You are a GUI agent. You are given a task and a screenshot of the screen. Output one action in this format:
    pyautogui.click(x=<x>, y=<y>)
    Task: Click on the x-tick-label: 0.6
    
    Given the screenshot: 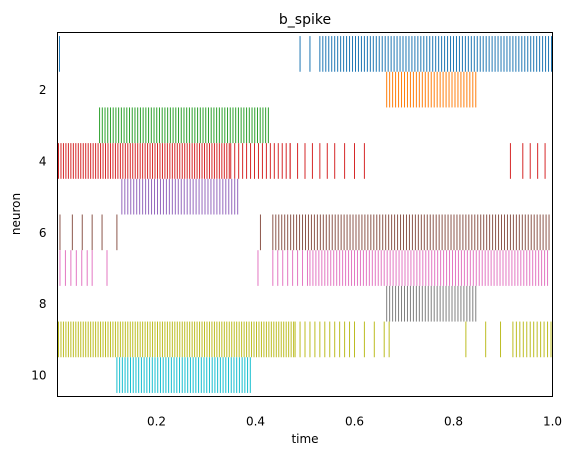 What is the action you would take?
    pyautogui.click(x=354, y=422)
    